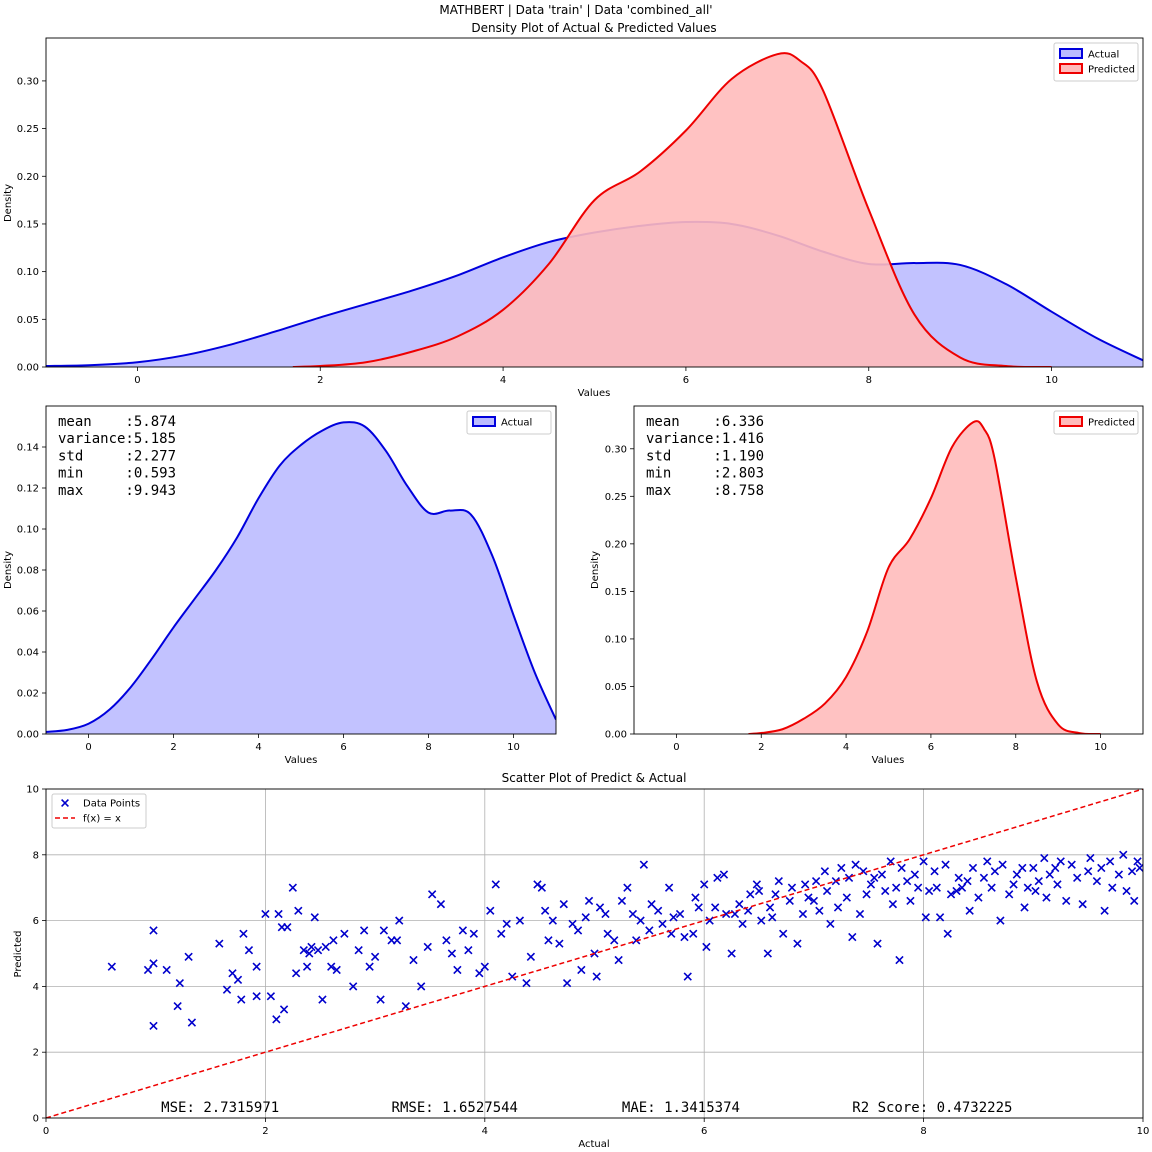  Describe the element at coordinates (516, 423) in the screenshot. I see `legend-label-actual: Actual` at that location.